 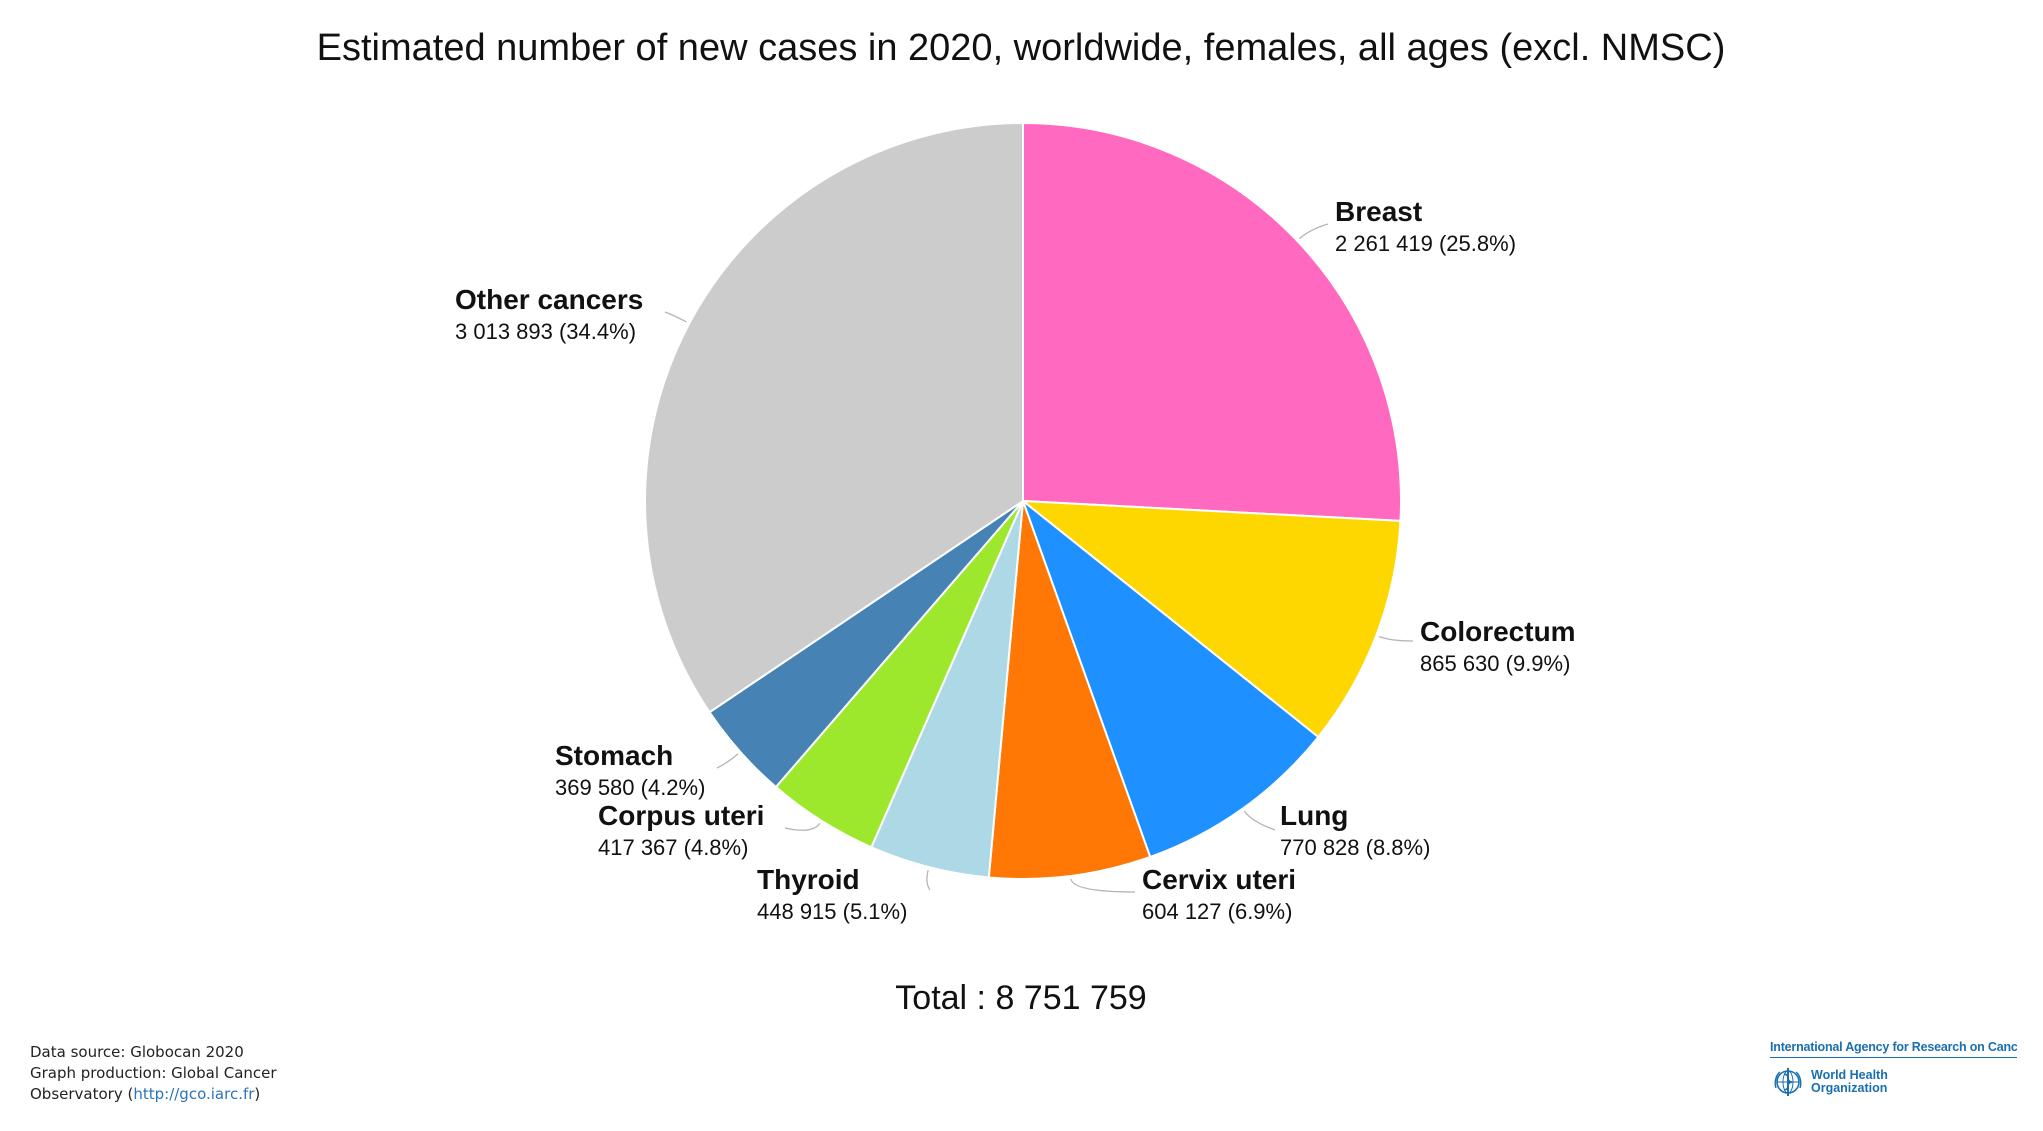 What do you see at coordinates (1895, 1082) in the screenshot?
I see `who-logo: World Health Organization` at bounding box center [1895, 1082].